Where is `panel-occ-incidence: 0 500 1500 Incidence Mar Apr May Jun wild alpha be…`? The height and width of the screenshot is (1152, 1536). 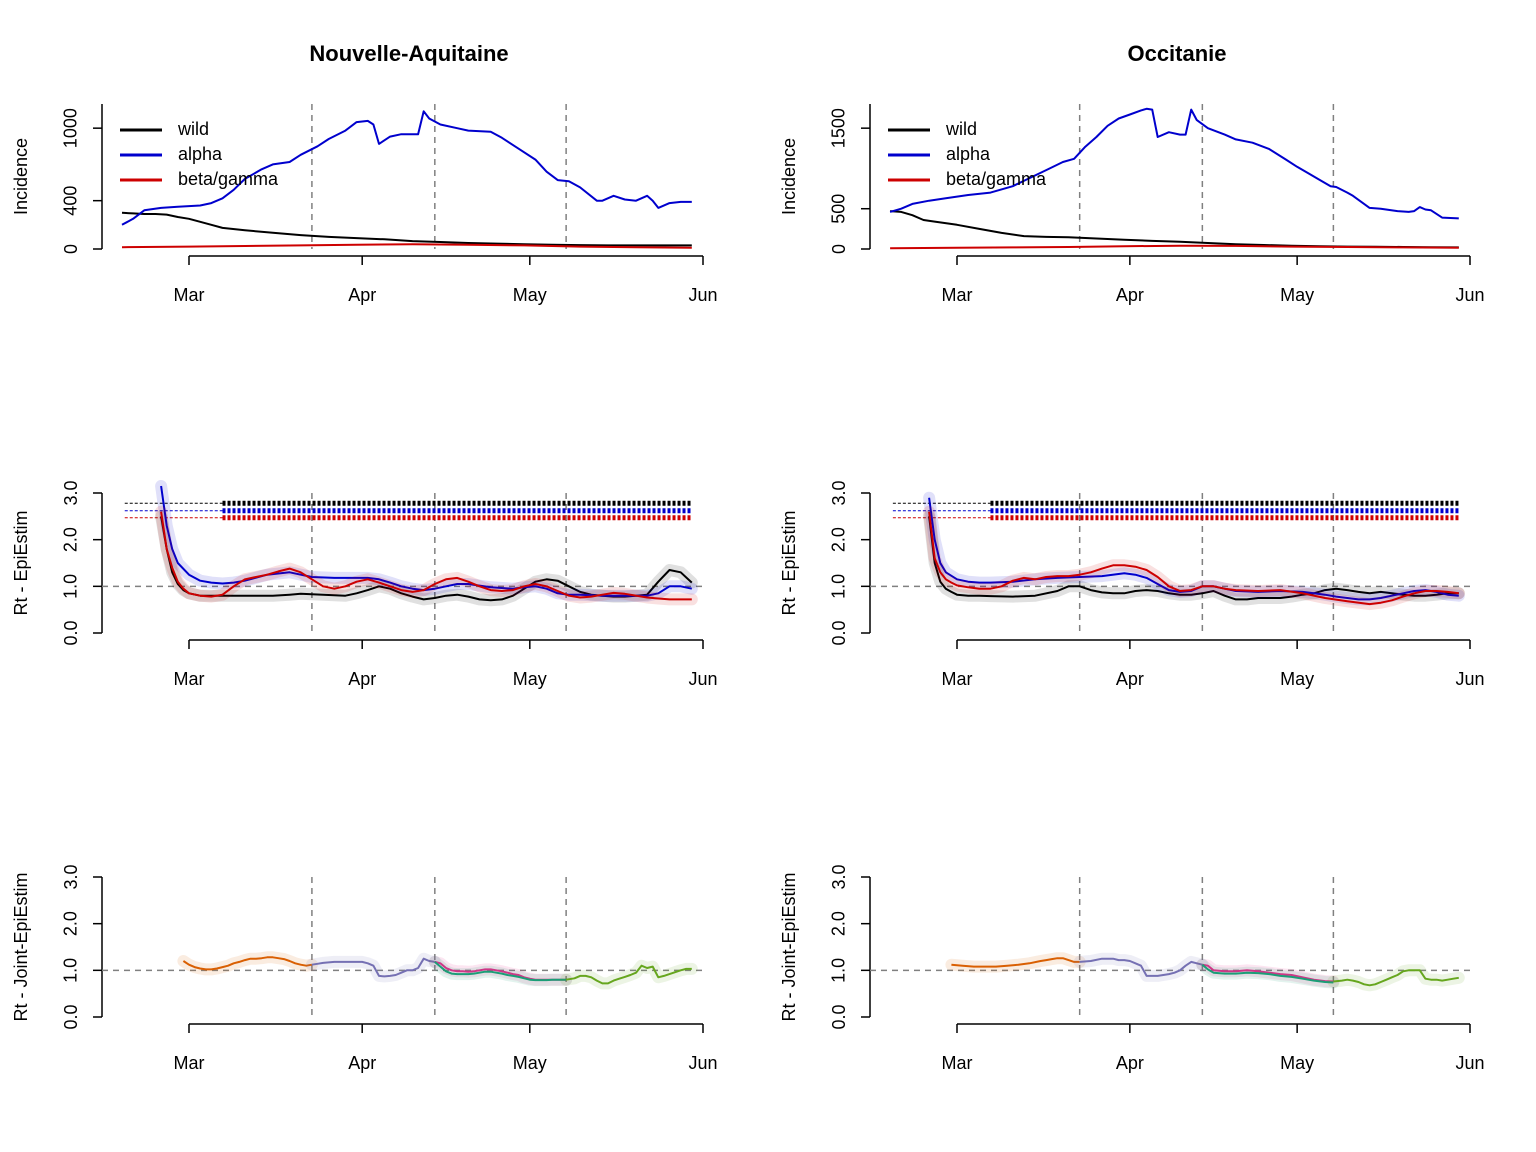
panel-occ-incidence: 0 500 1500 Incidence Mar Apr May Jun wild alpha be… is located at coordinates (1132, 204).